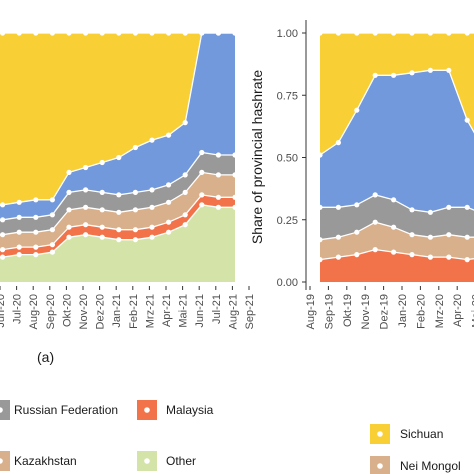  I want to click on x-tick-label: Jun-21, so click(200, 311).